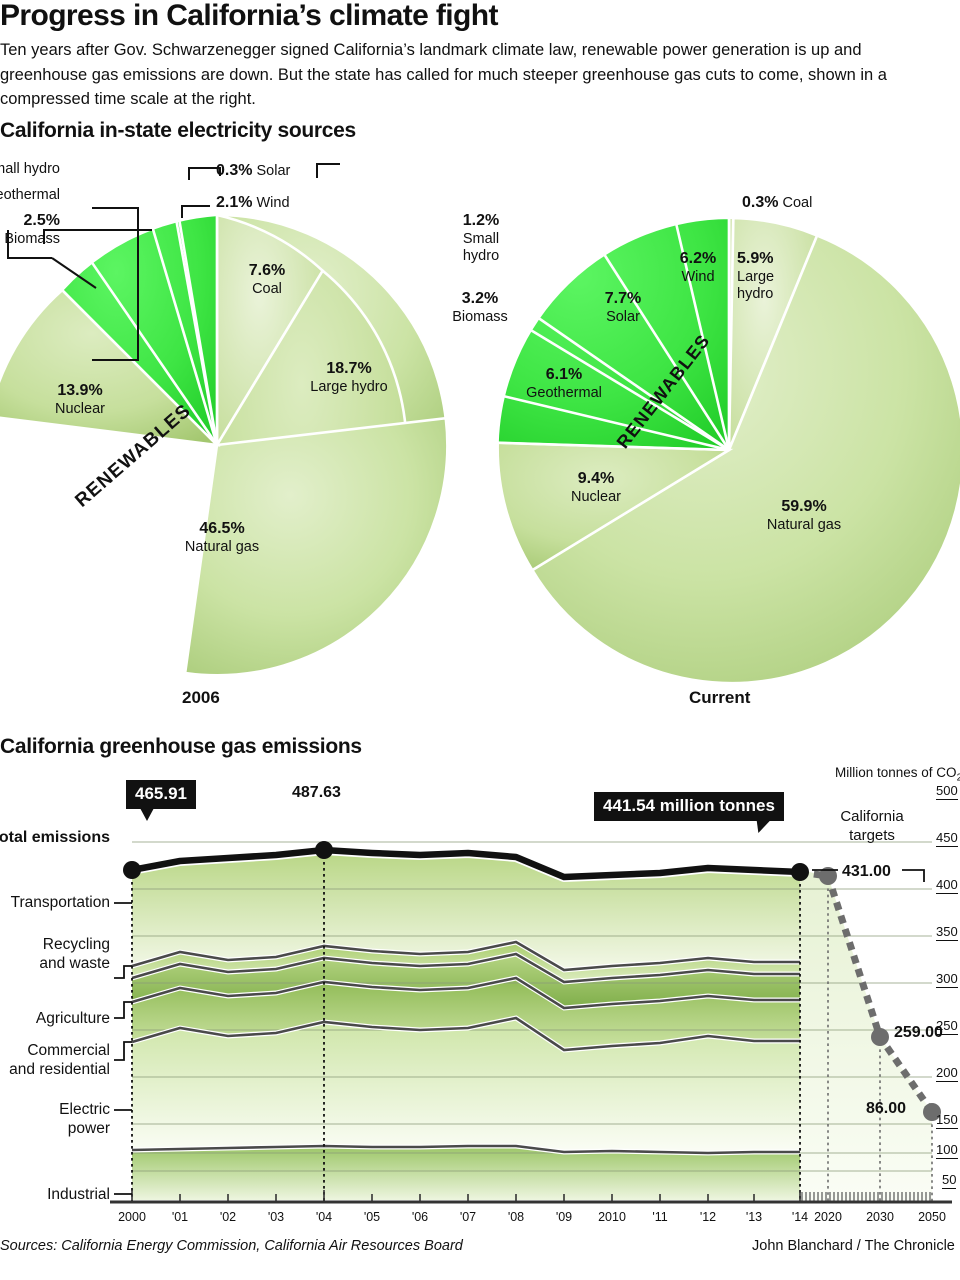 This screenshot has width=960, height=1280. Describe the element at coordinates (698, 267) in the screenshot. I see `pie-current-label-wind: 6.2% Wind` at that location.